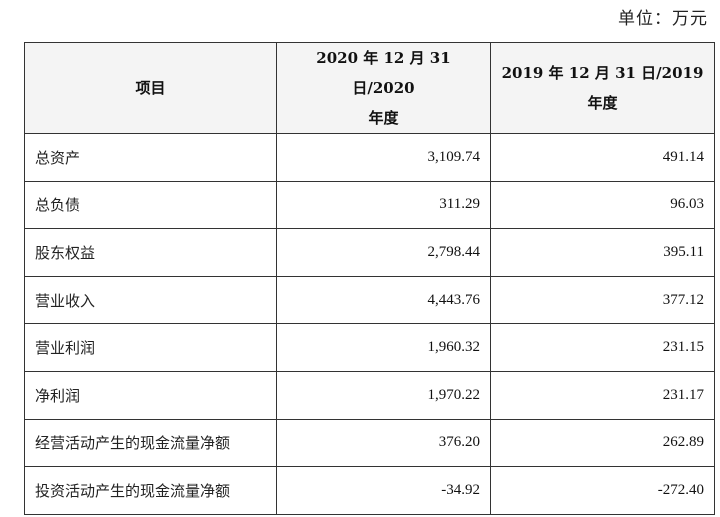 The width and height of the screenshot is (720, 517). What do you see at coordinates (602, 252) in the screenshot?
I see `value-2019: 395.11` at bounding box center [602, 252].